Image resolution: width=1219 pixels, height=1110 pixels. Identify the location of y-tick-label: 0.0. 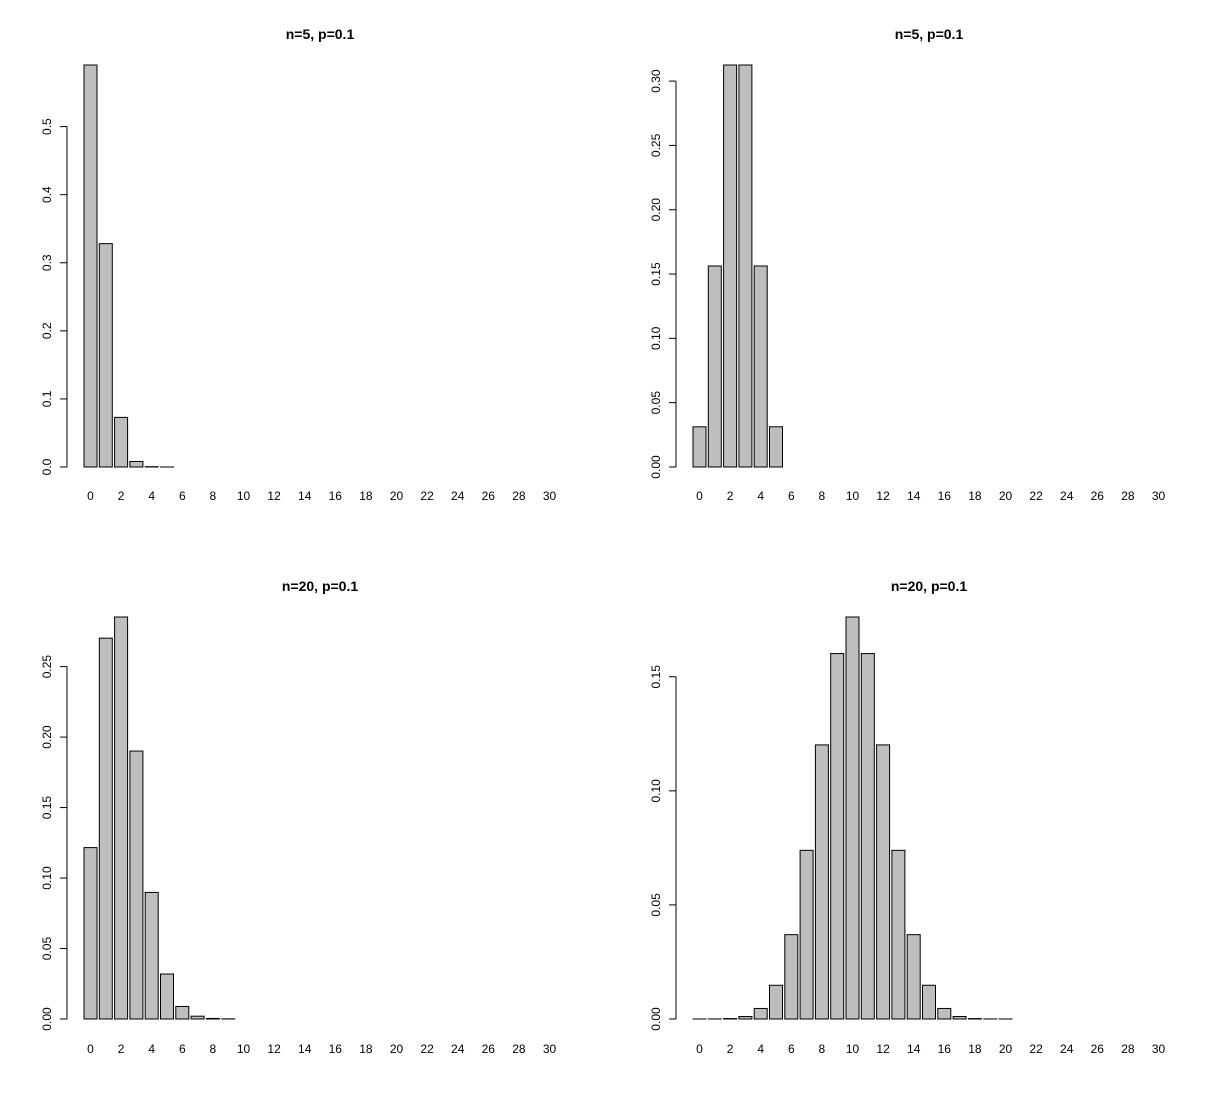
(47, 466).